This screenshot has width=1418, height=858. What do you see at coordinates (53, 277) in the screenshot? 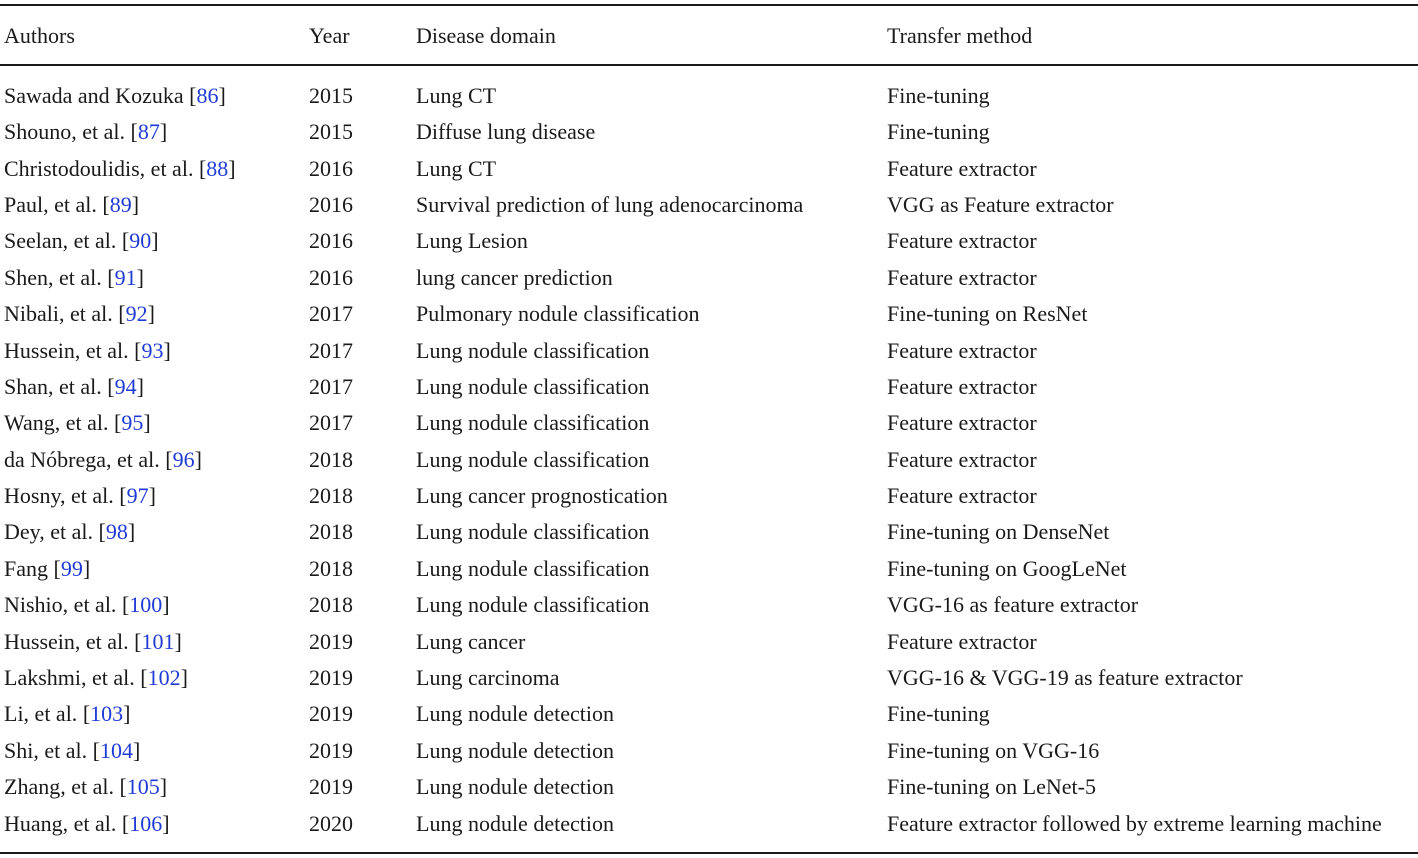
I see `author-name: Shen, et al.` at bounding box center [53, 277].